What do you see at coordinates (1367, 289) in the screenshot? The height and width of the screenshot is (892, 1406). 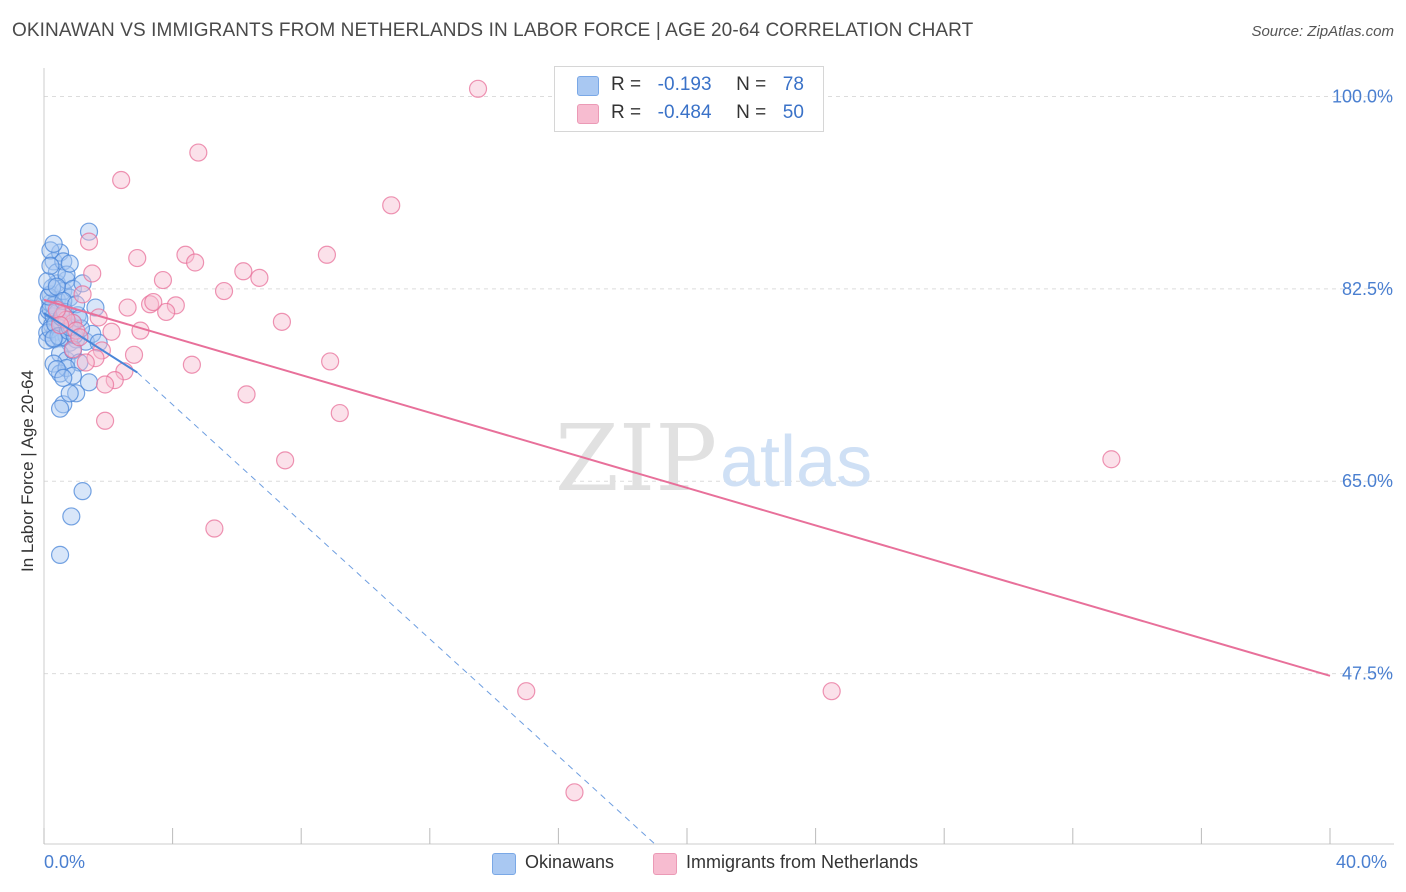 I see `y-tick-label: 82.5%` at bounding box center [1367, 289].